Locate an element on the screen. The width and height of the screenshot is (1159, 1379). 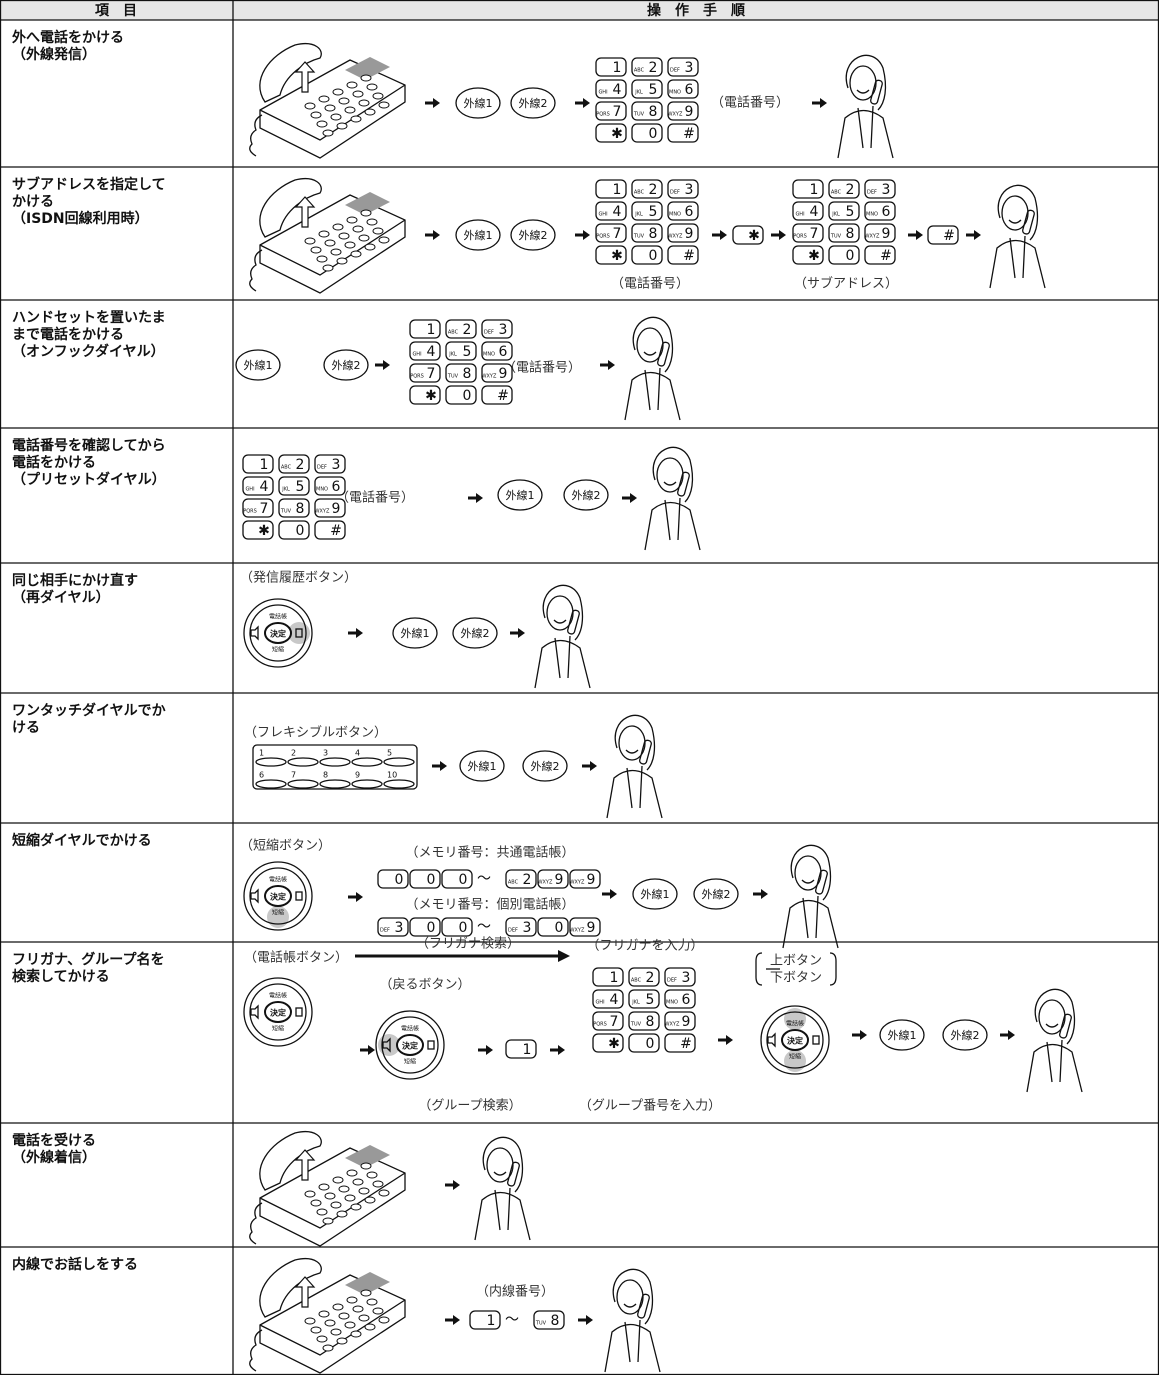
cord is located at coordinates (256, 135).